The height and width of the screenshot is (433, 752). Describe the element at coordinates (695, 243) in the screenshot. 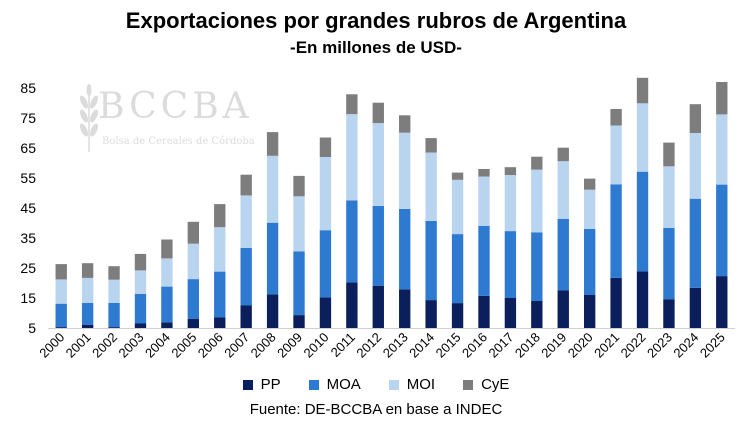

I see `bar-moa-2024` at that location.